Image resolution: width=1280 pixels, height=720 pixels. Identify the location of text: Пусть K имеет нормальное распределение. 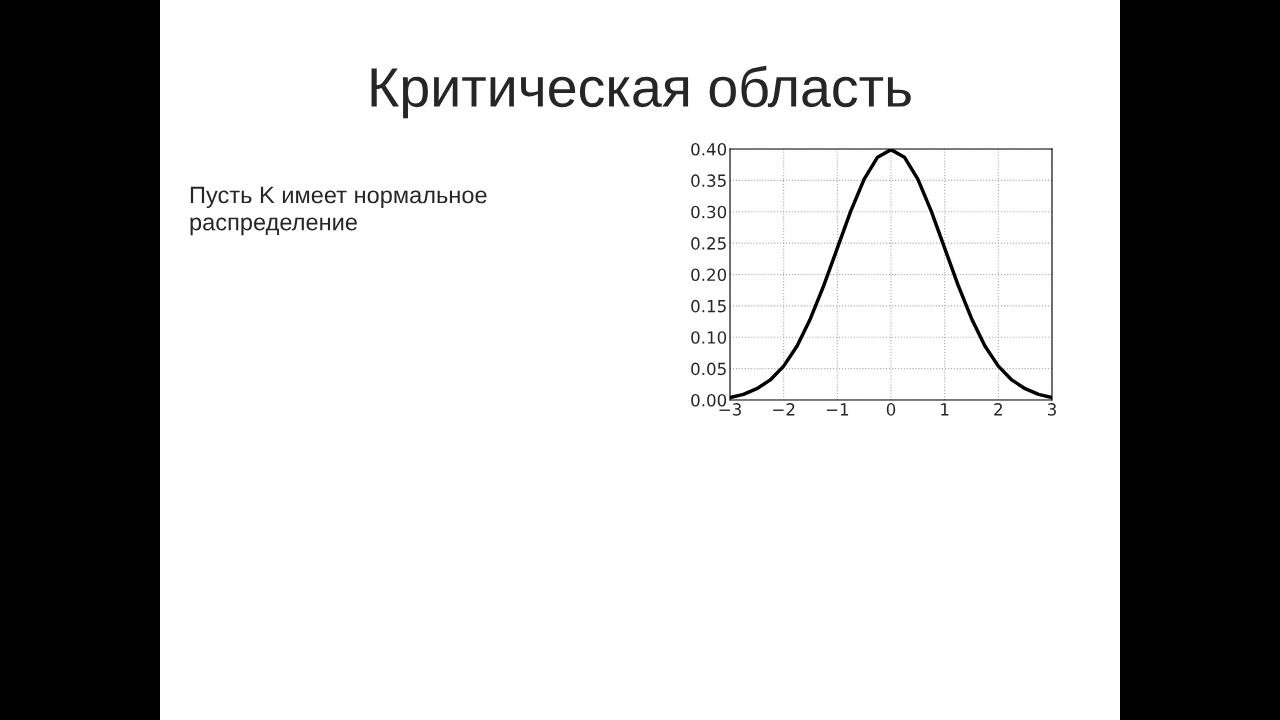
(338, 211).